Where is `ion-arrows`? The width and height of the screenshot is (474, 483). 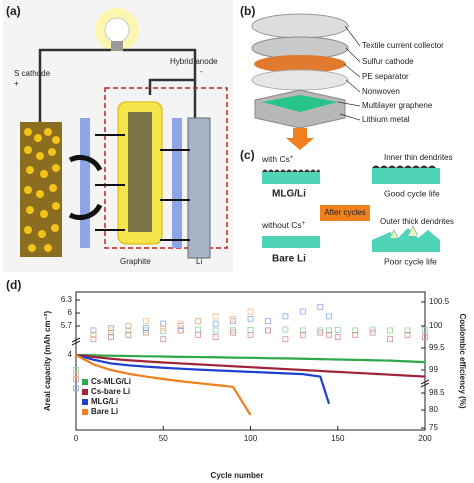
ion-arrows is located at coordinates (142, 187).